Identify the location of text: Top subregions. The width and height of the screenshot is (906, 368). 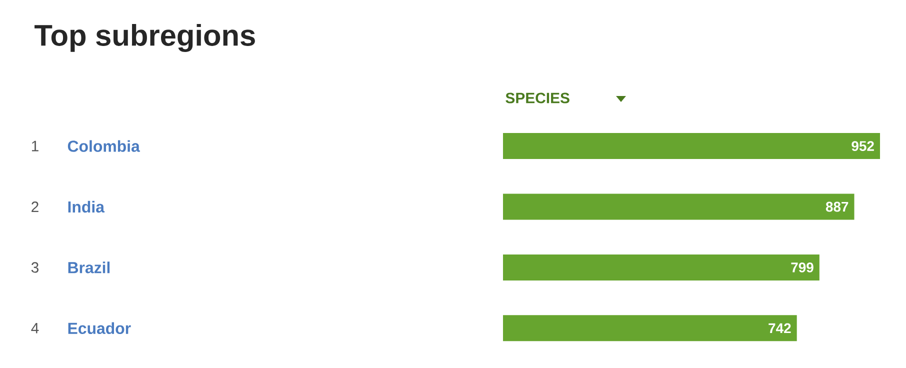
(144, 38).